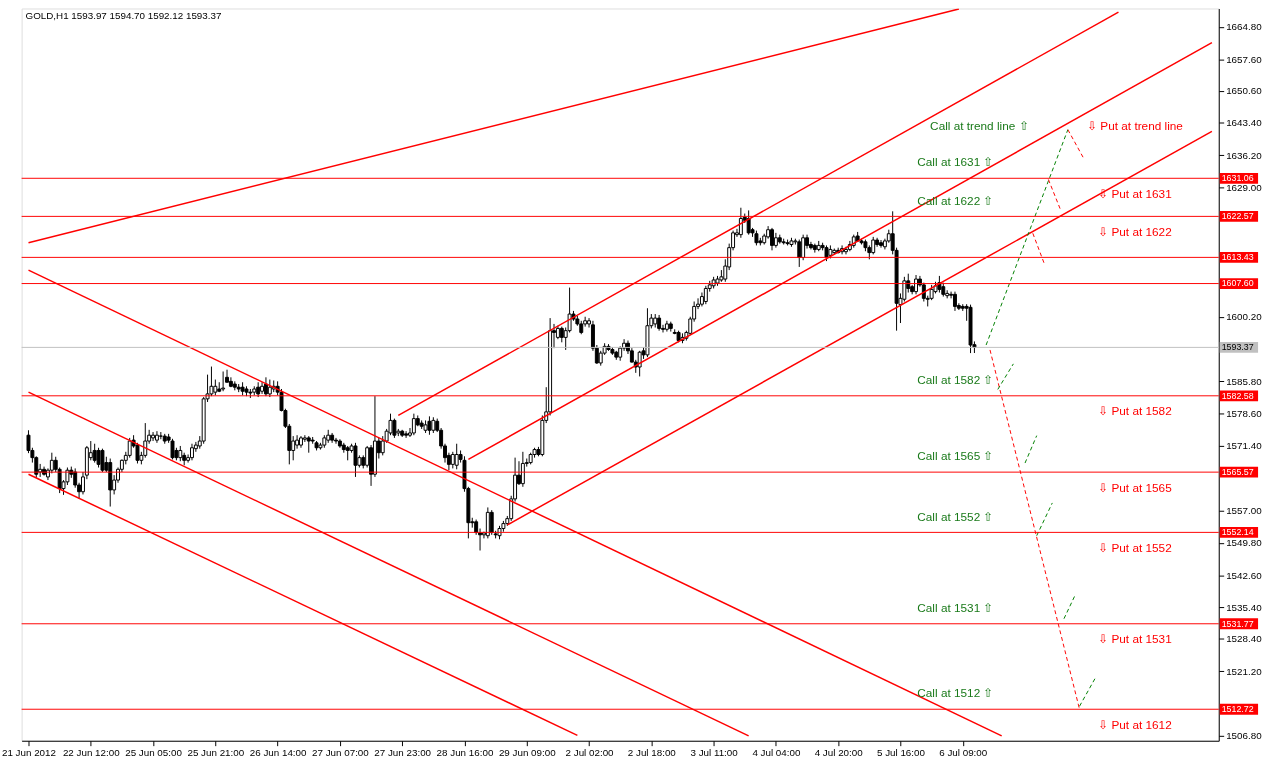  What do you see at coordinates (776, 752) in the screenshot?
I see `x-tick-label: 4 Jul 04:00` at bounding box center [776, 752].